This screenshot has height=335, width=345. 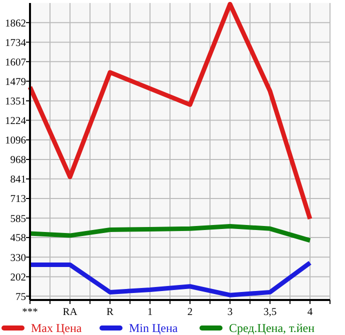 I want to click on y-tick-label: 75, so click(x=21, y=297).